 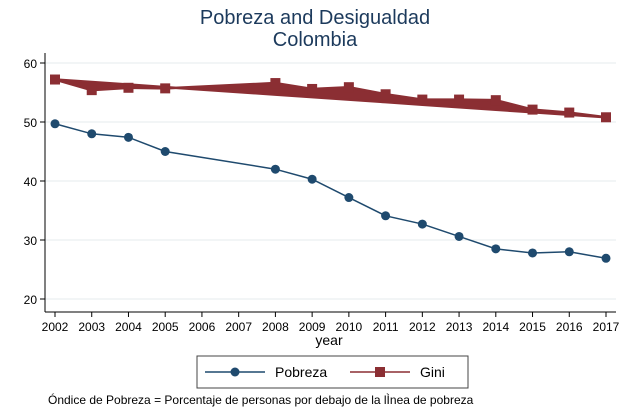 What do you see at coordinates (235, 372) in the screenshot?
I see `legend-marker-circle` at bounding box center [235, 372].